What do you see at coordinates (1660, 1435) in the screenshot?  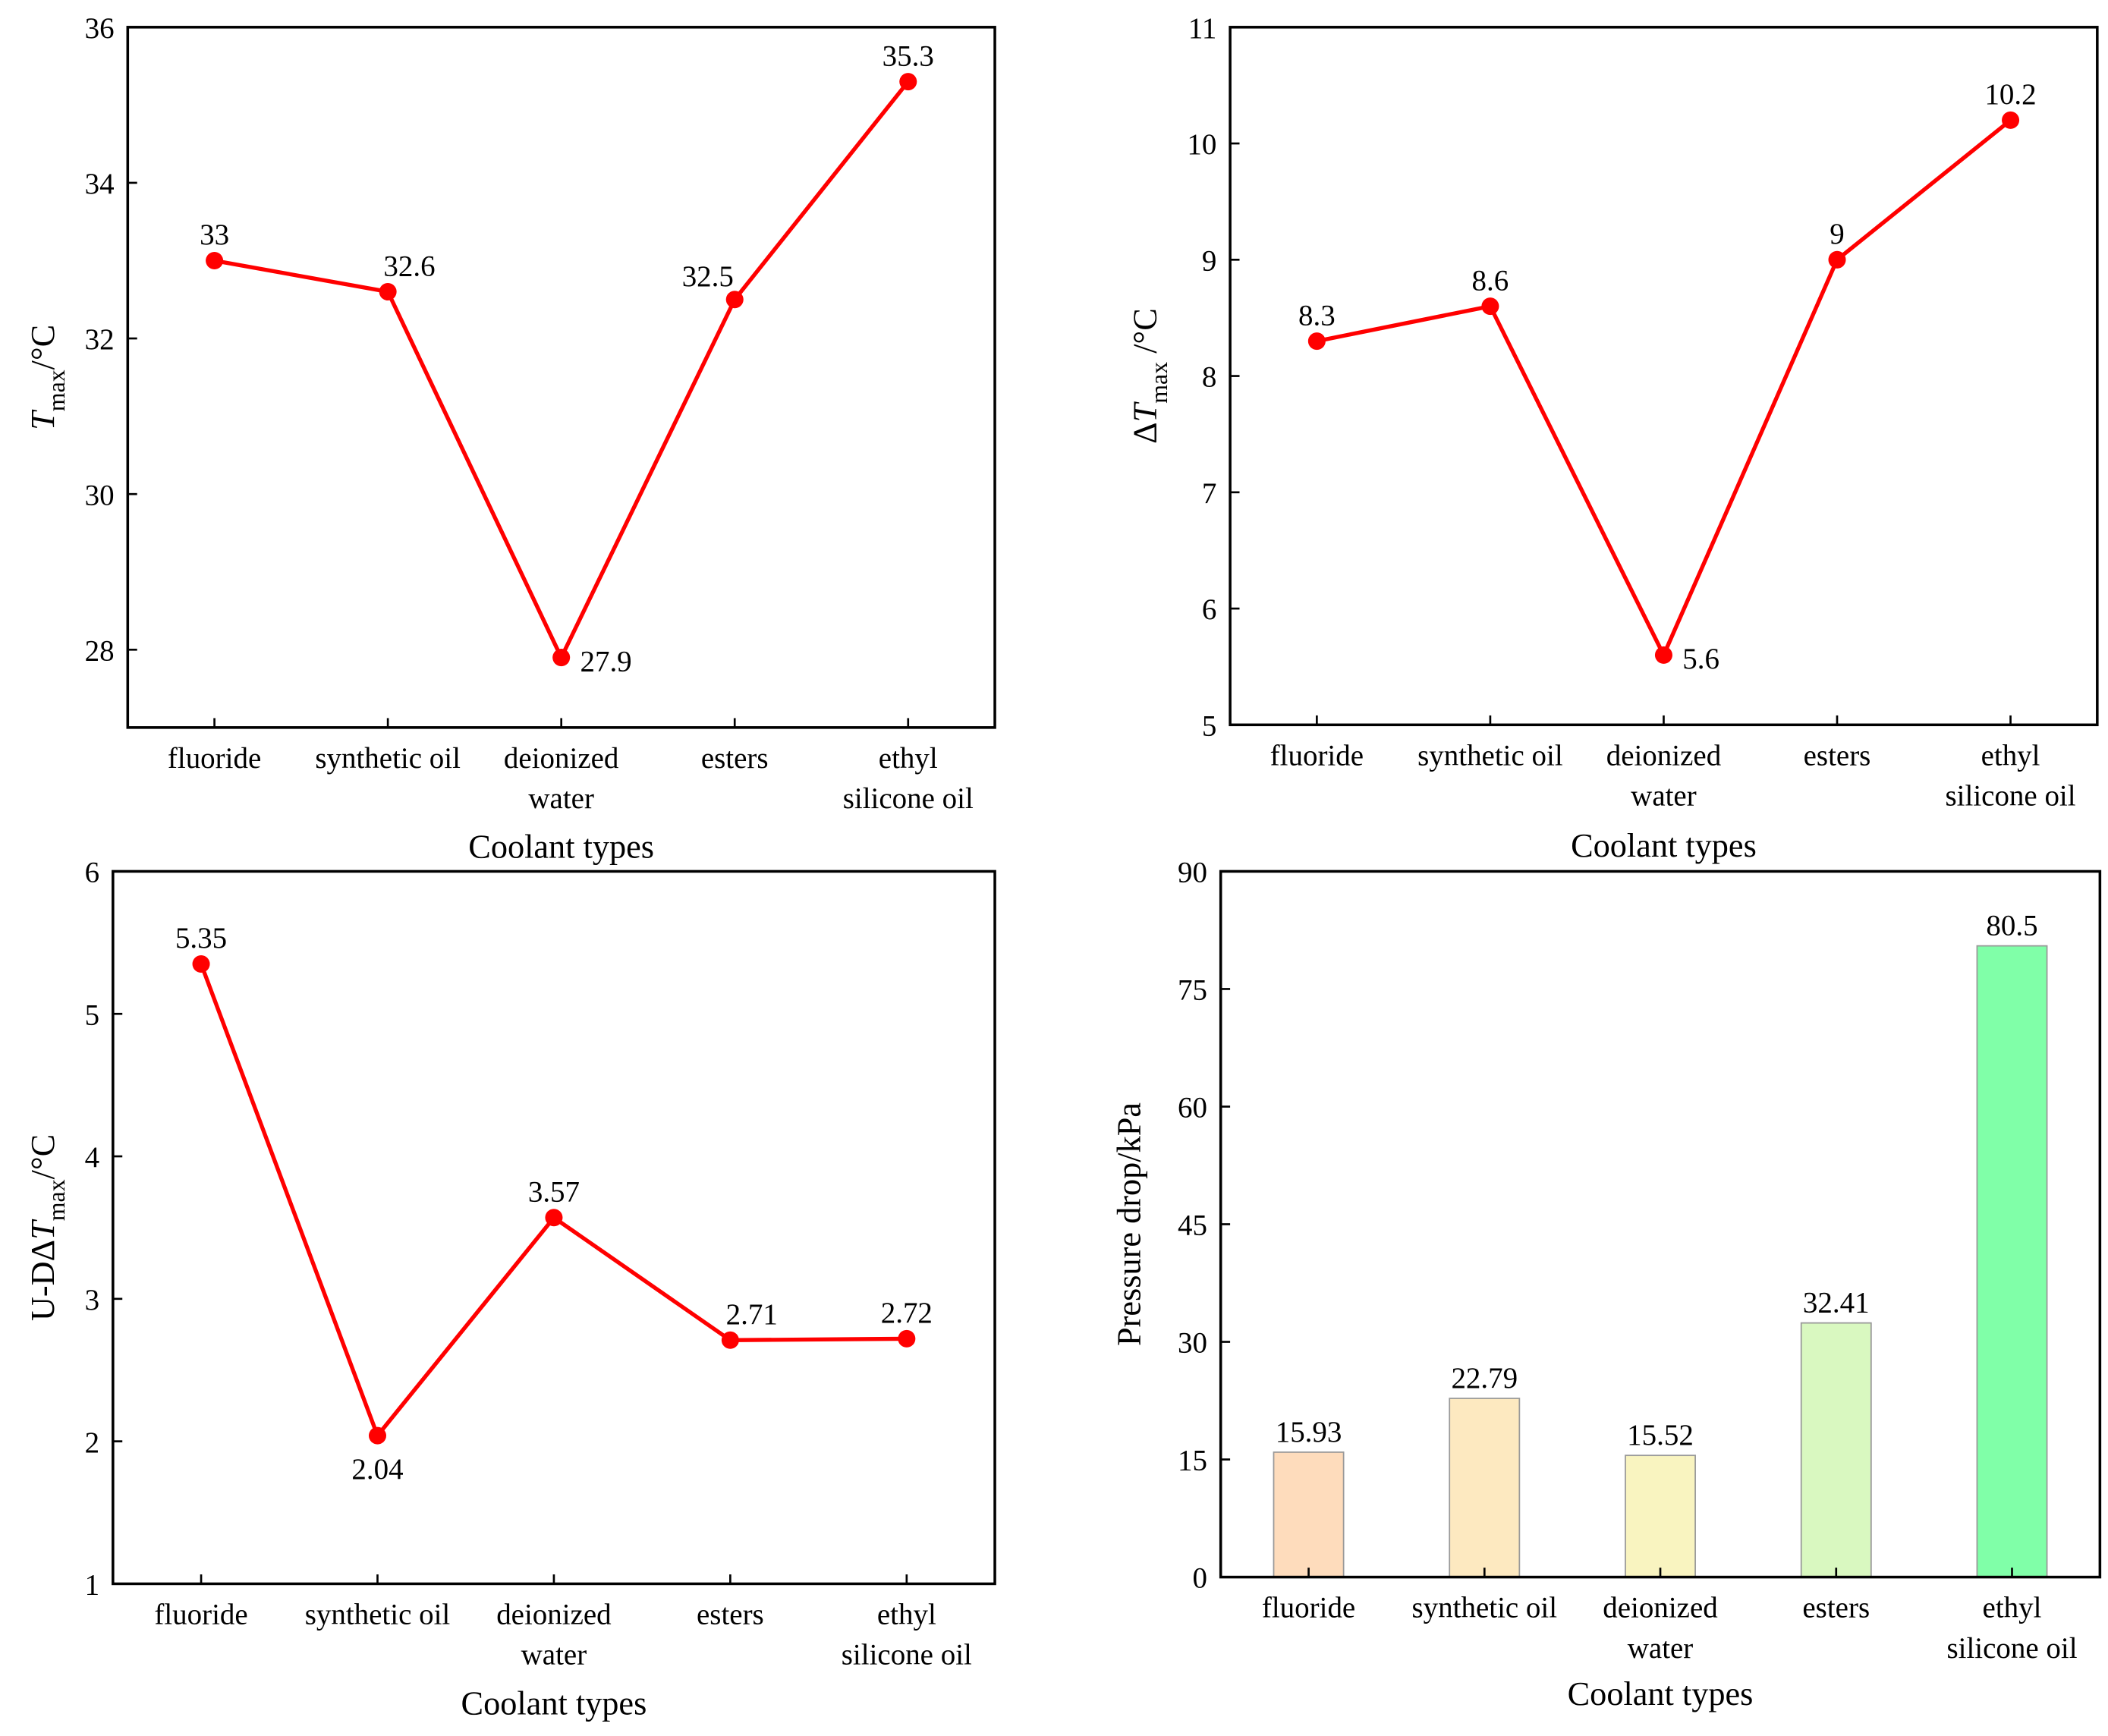 I see `data-label: 15.52` at bounding box center [1660, 1435].